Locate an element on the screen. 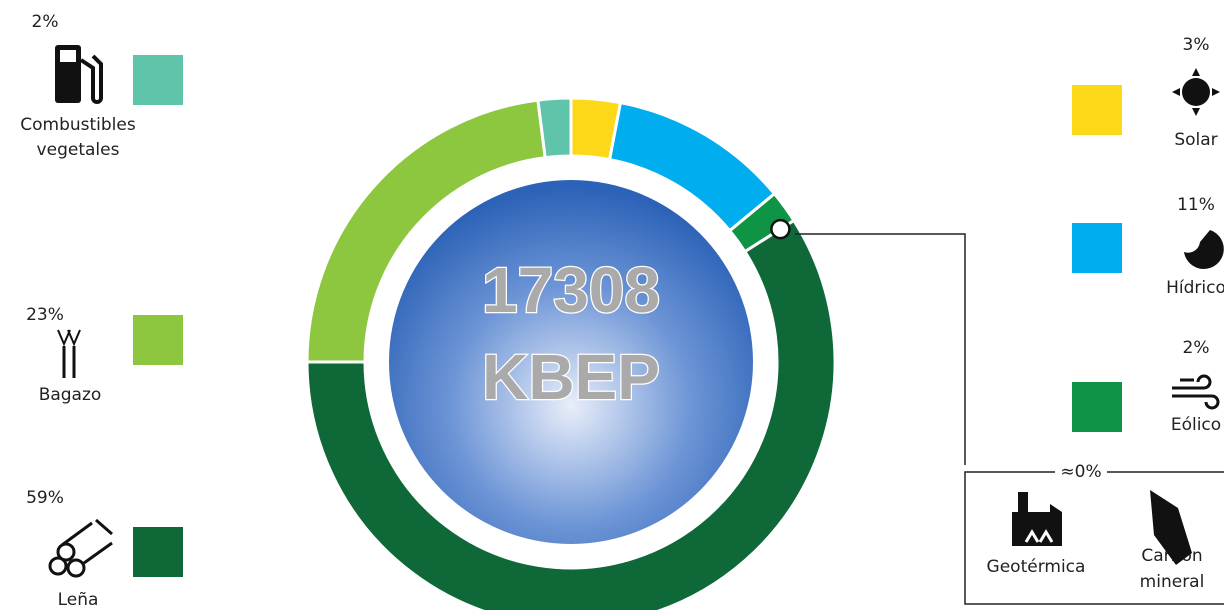  value-label: 59% is located at coordinates (45, 498).